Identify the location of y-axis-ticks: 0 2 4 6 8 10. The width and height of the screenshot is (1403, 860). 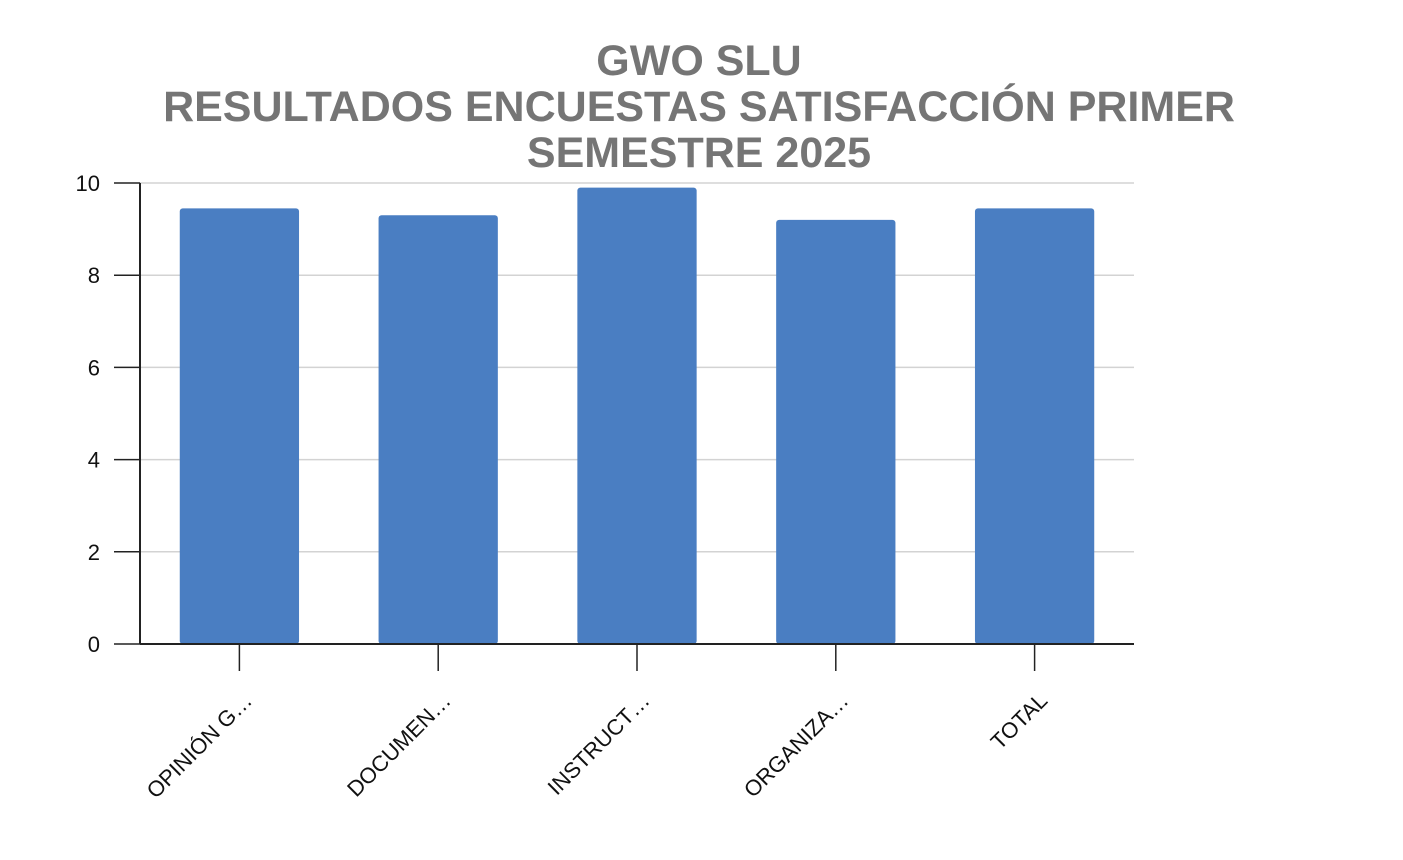
(108, 414).